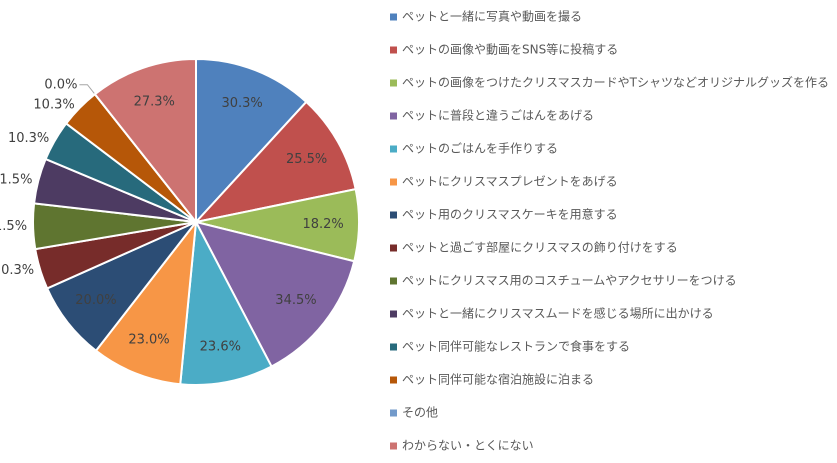 The image size is (837, 463). I want to click on legend-label: ペットと一緒に写真や動画を撮る, so click(492, 16).